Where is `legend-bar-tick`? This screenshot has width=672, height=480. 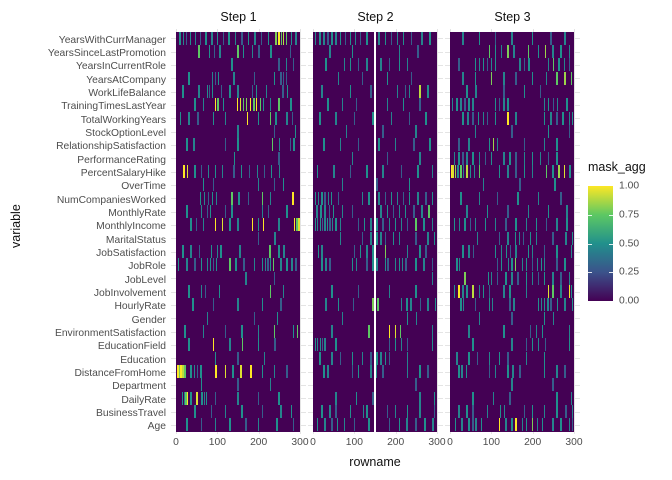 legend-bar-tick is located at coordinates (590, 273).